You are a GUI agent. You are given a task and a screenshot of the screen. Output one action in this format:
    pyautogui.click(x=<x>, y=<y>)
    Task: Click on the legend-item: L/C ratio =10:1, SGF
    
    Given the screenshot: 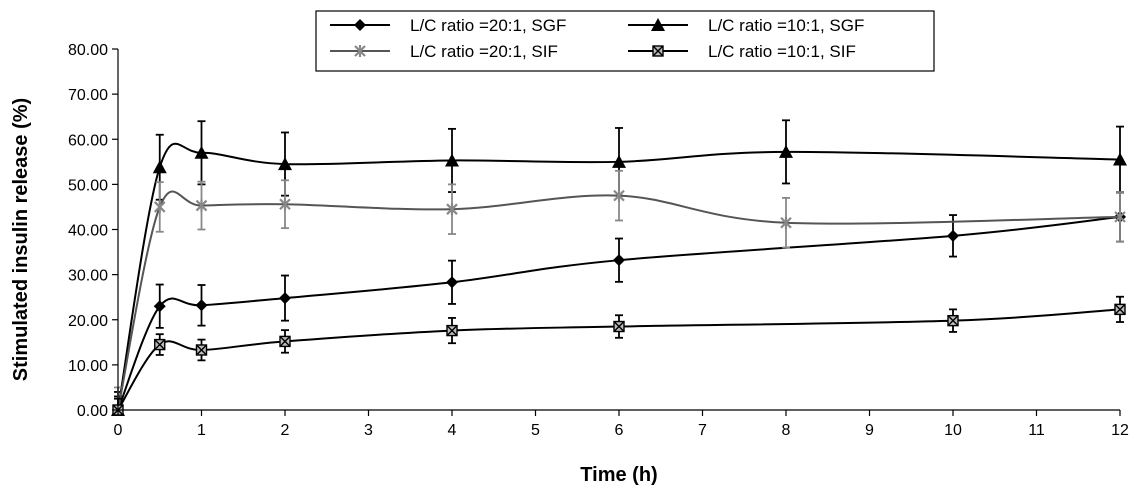 What is the action you would take?
    pyautogui.click(x=746, y=25)
    